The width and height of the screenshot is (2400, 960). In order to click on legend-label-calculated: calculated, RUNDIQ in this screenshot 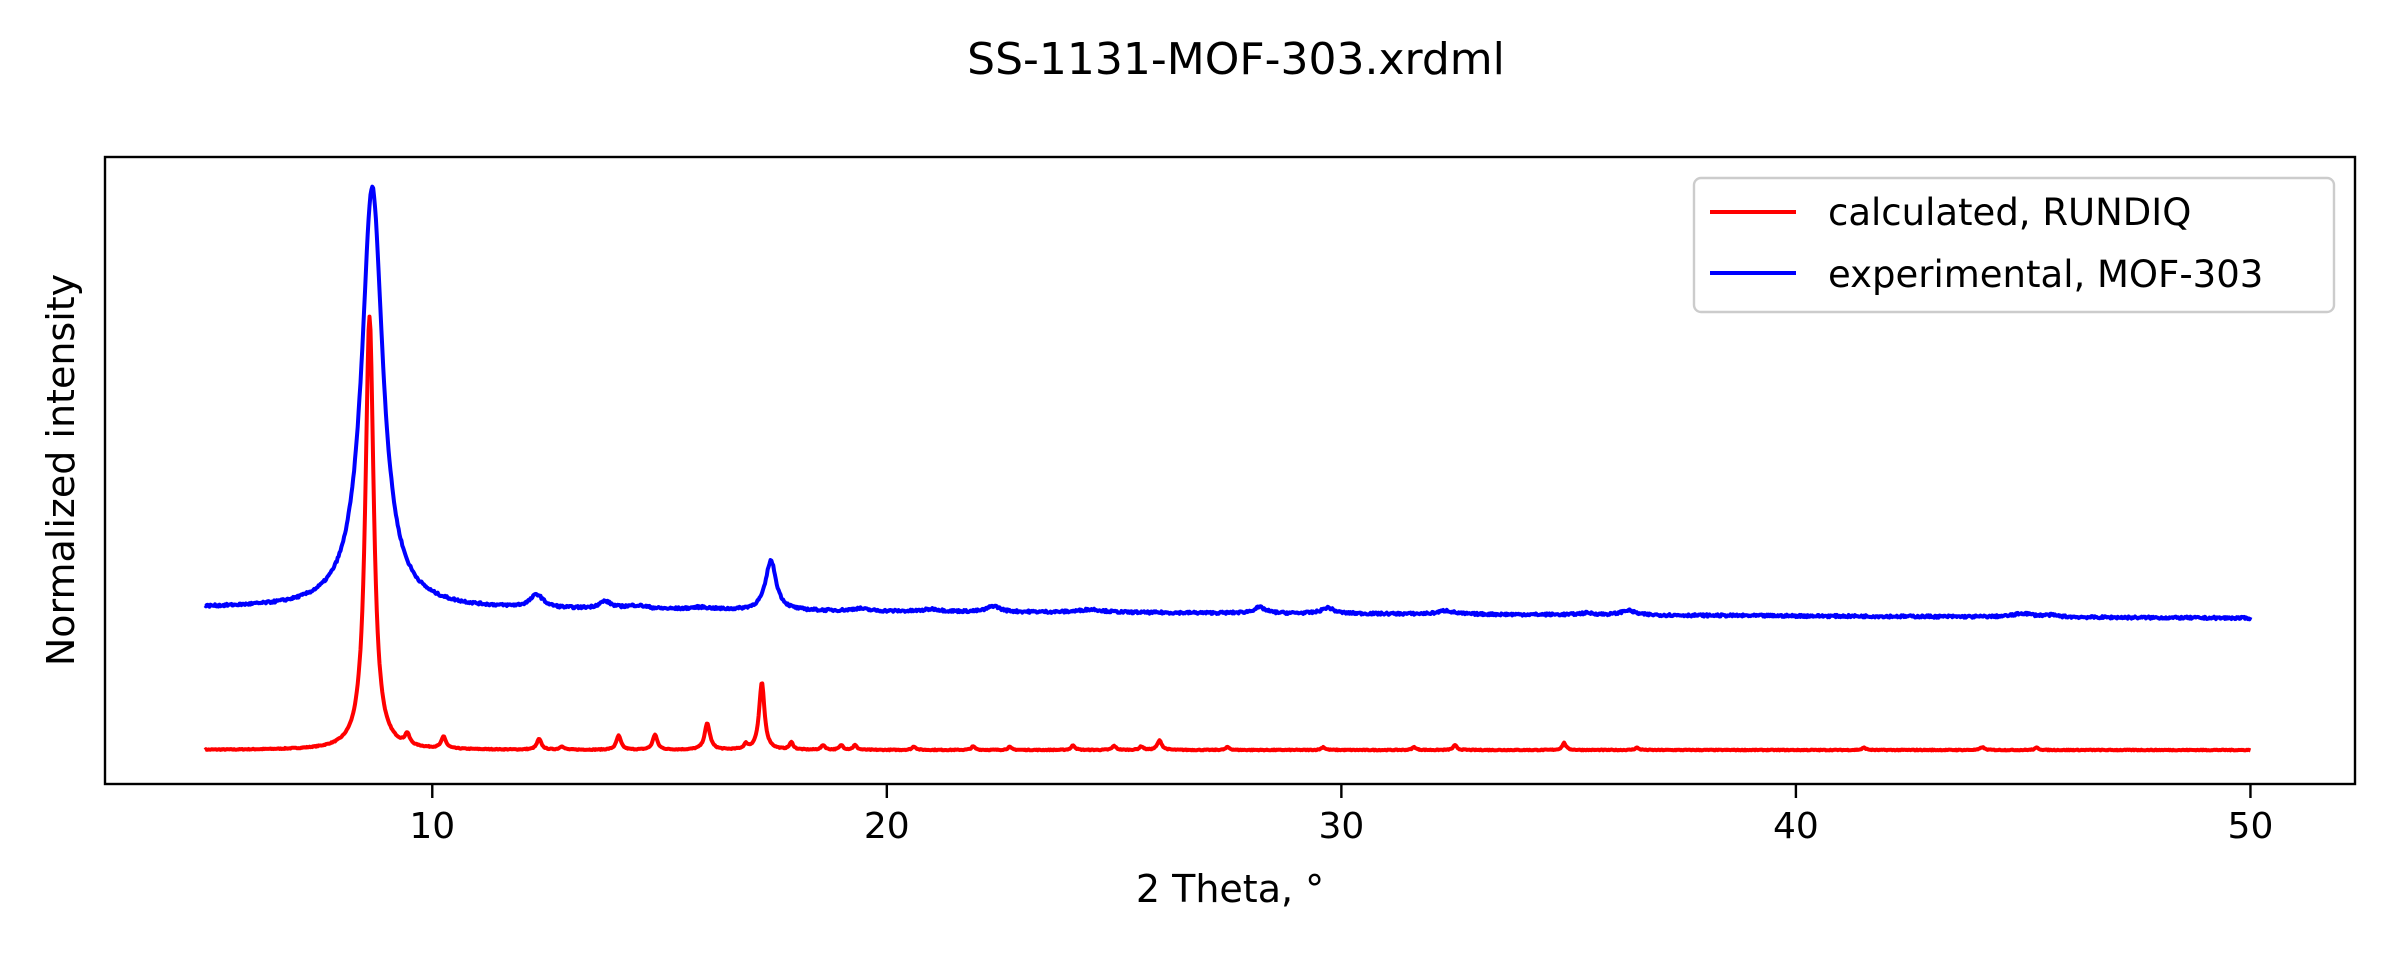, I will do `click(2009, 212)`.